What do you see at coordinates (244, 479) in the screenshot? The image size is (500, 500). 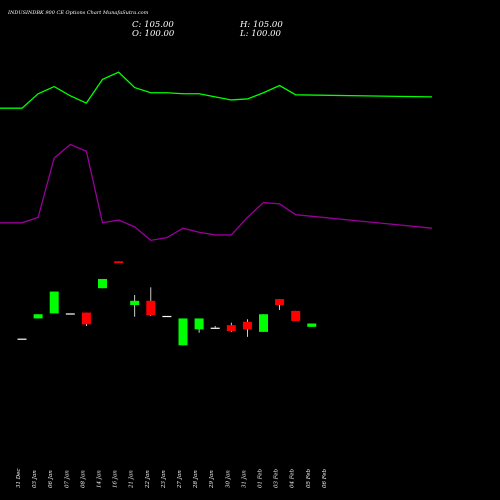 I see `x-tick-label: 31 Jan` at bounding box center [244, 479].